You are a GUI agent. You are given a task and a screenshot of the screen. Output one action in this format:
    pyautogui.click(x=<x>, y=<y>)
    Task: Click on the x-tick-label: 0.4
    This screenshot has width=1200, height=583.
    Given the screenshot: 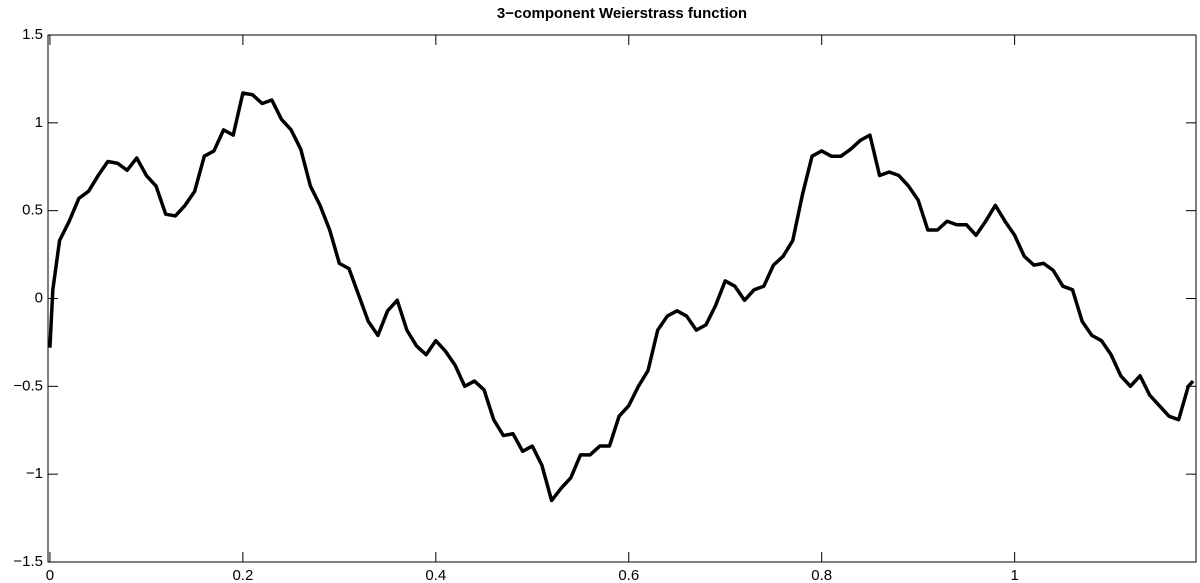 What is the action you would take?
    pyautogui.click(x=435, y=575)
    